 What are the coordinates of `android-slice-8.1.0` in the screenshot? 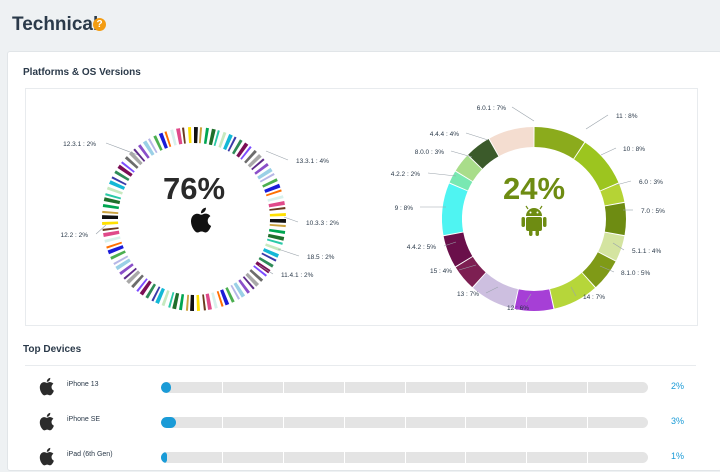 It's located at (599, 270).